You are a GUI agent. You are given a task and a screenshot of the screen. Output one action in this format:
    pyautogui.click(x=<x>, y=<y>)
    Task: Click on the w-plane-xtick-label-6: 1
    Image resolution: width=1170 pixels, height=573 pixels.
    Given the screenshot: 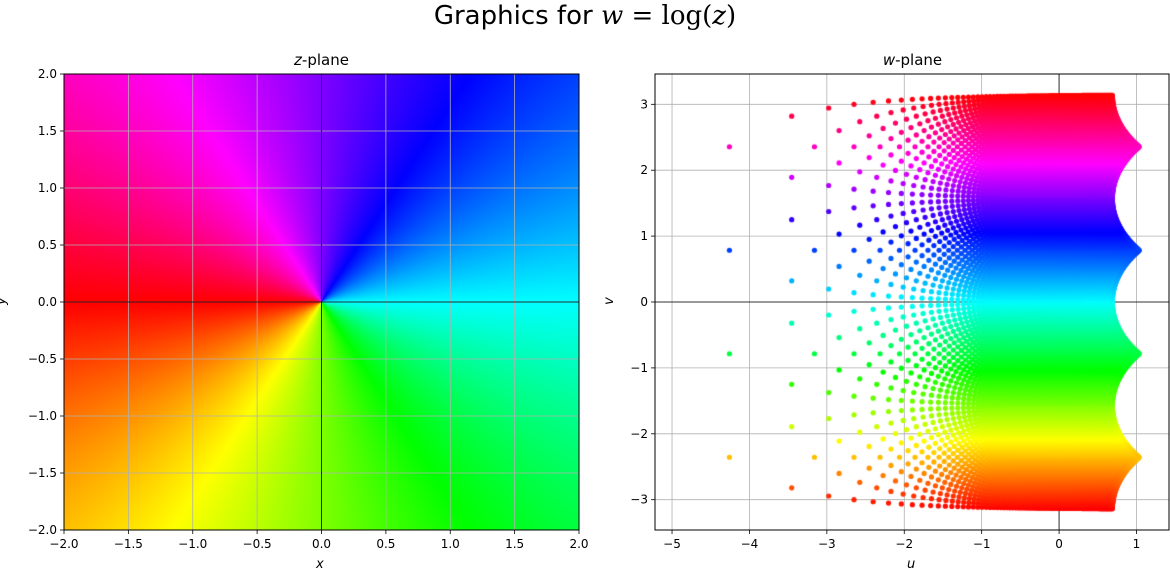 What is the action you would take?
    pyautogui.click(x=1137, y=544)
    